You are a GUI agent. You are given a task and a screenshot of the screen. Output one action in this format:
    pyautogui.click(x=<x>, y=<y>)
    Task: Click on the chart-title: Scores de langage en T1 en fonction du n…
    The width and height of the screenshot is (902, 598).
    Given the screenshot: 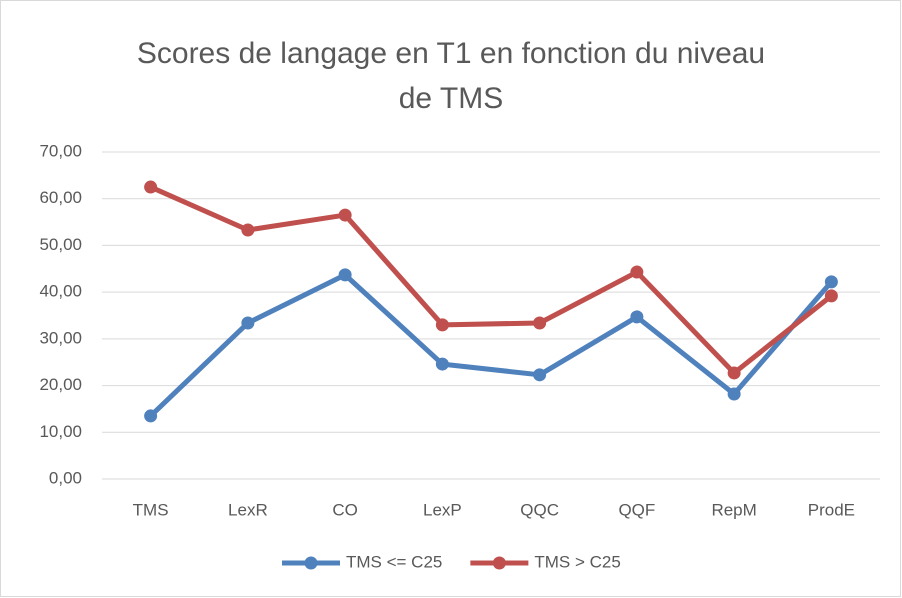 What is the action you would take?
    pyautogui.click(x=451, y=53)
    